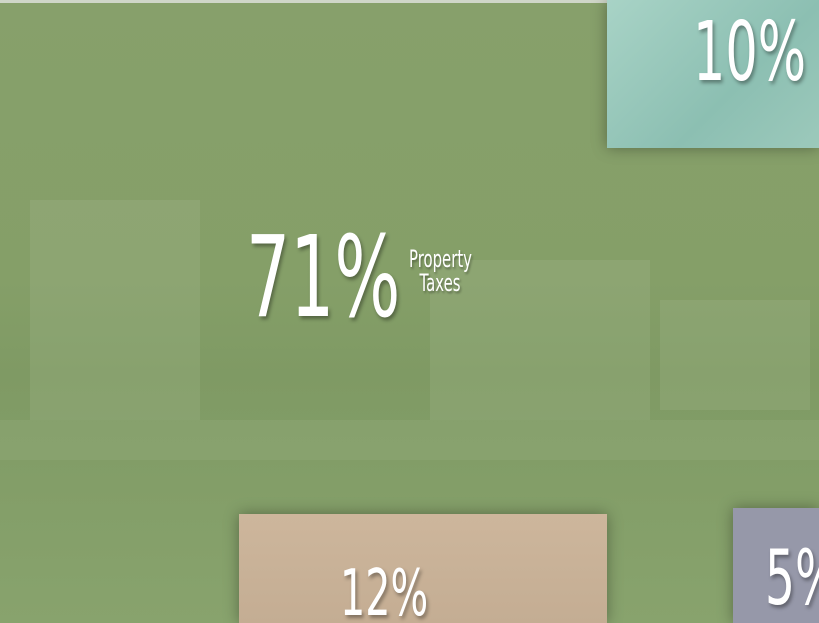 The width and height of the screenshot is (819, 623). Describe the element at coordinates (323, 278) in the screenshot. I see `percent-label: 71%` at that location.